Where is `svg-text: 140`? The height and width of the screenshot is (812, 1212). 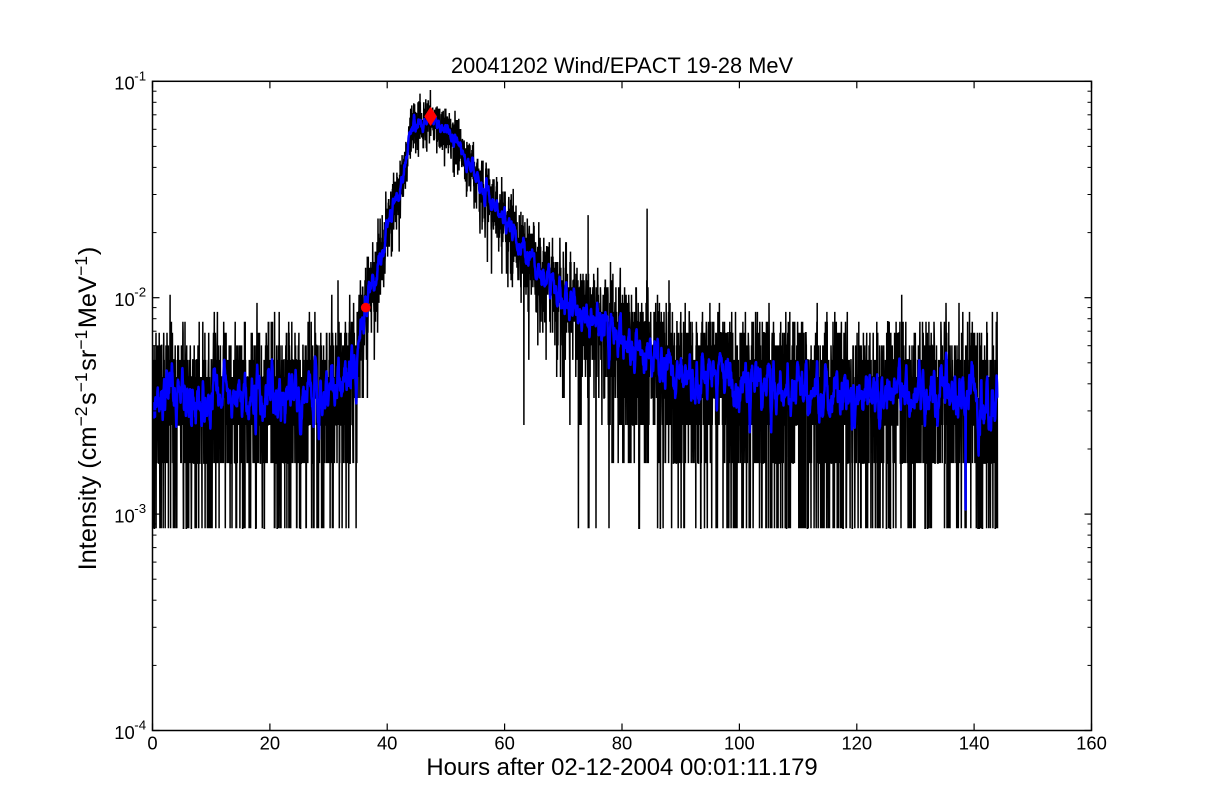
svg-text: 140 is located at coordinates (974, 742).